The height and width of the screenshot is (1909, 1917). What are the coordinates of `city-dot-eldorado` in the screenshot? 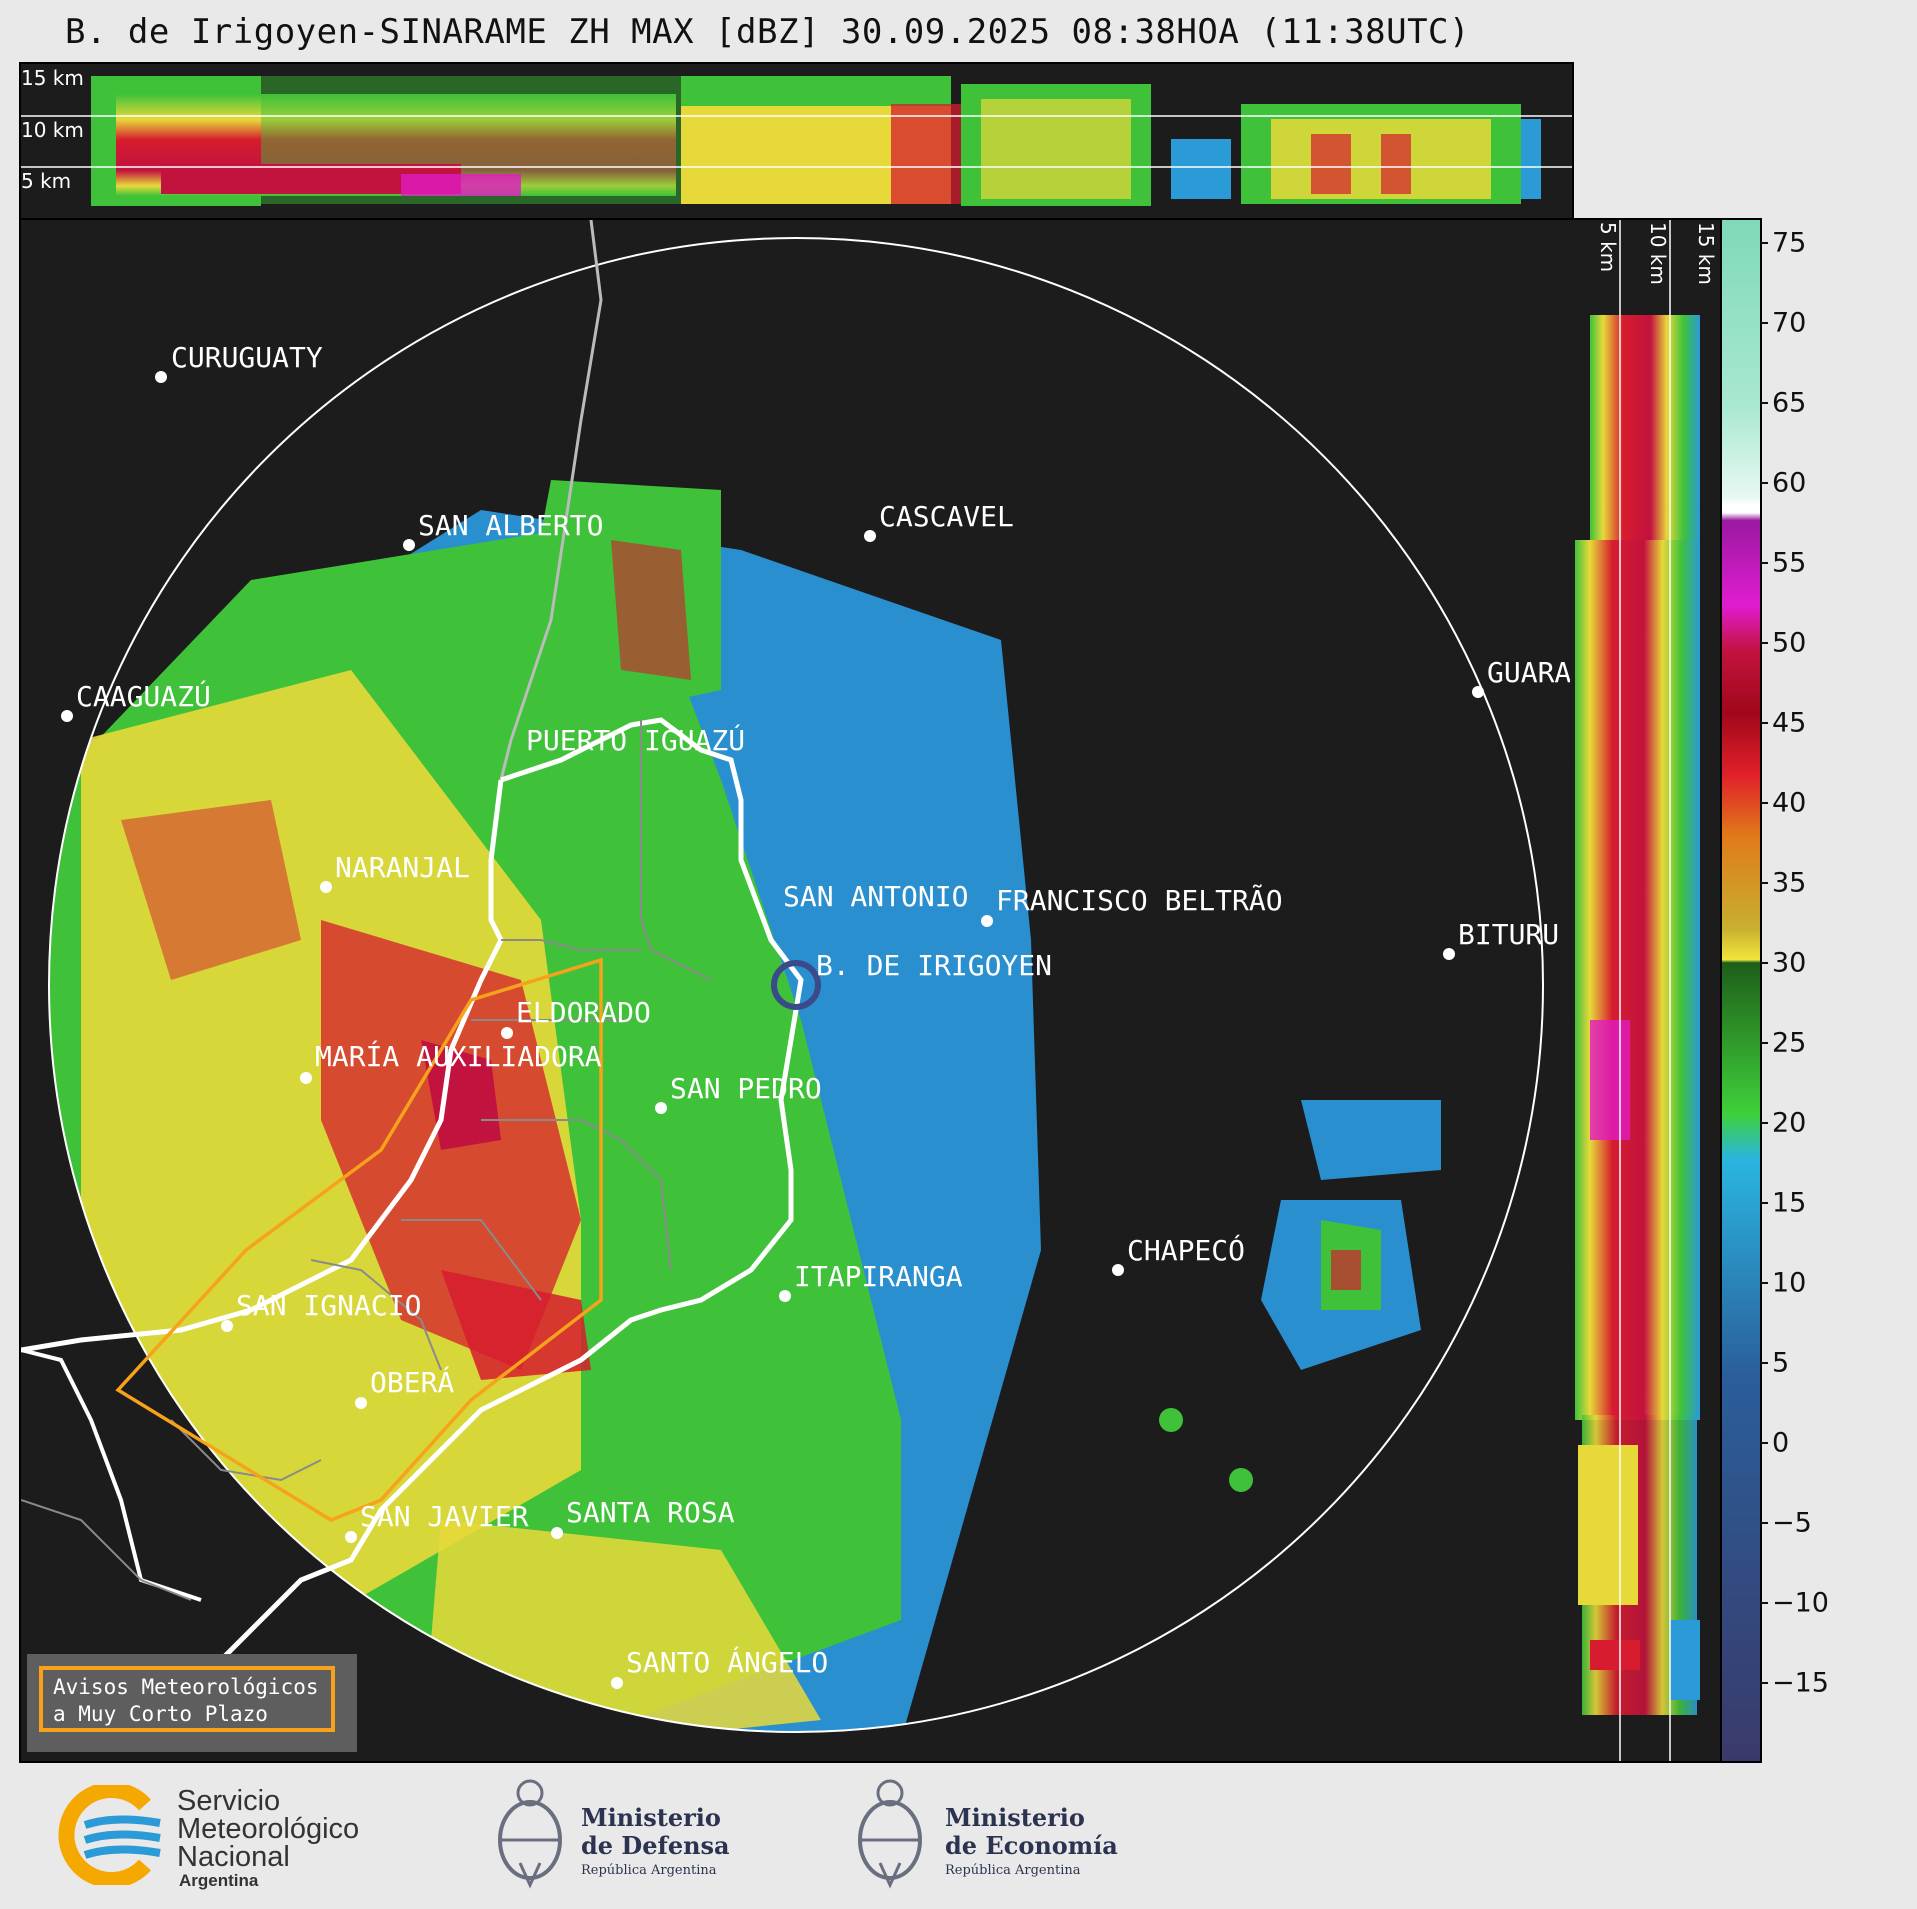 It's located at (507, 1033).